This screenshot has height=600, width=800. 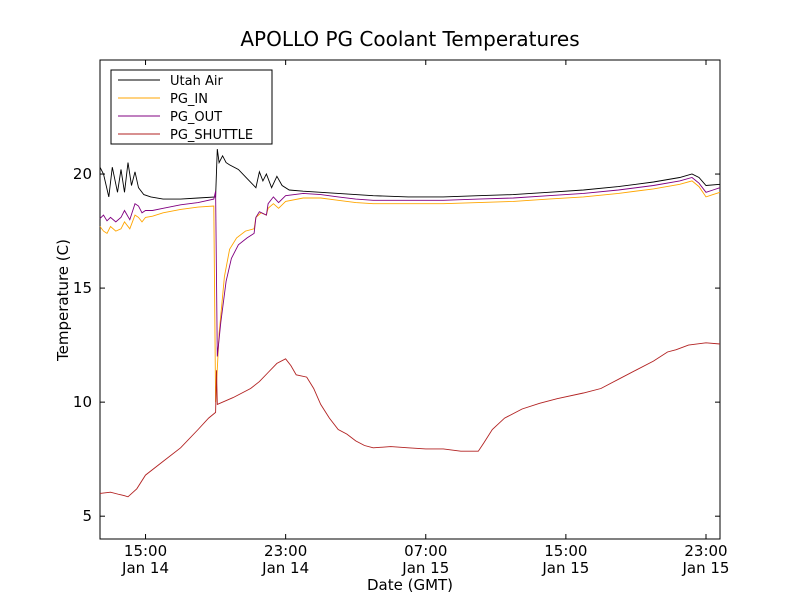 What do you see at coordinates (82, 174) in the screenshot?
I see `y-tick-label: 20` at bounding box center [82, 174].